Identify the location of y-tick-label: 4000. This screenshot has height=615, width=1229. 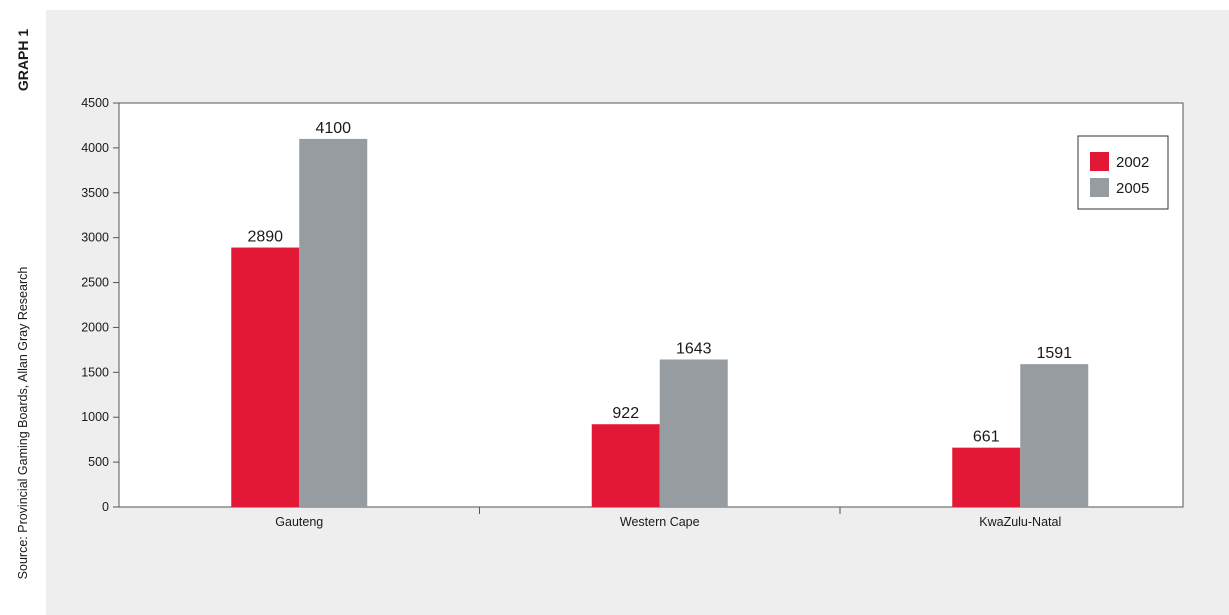
(95, 148).